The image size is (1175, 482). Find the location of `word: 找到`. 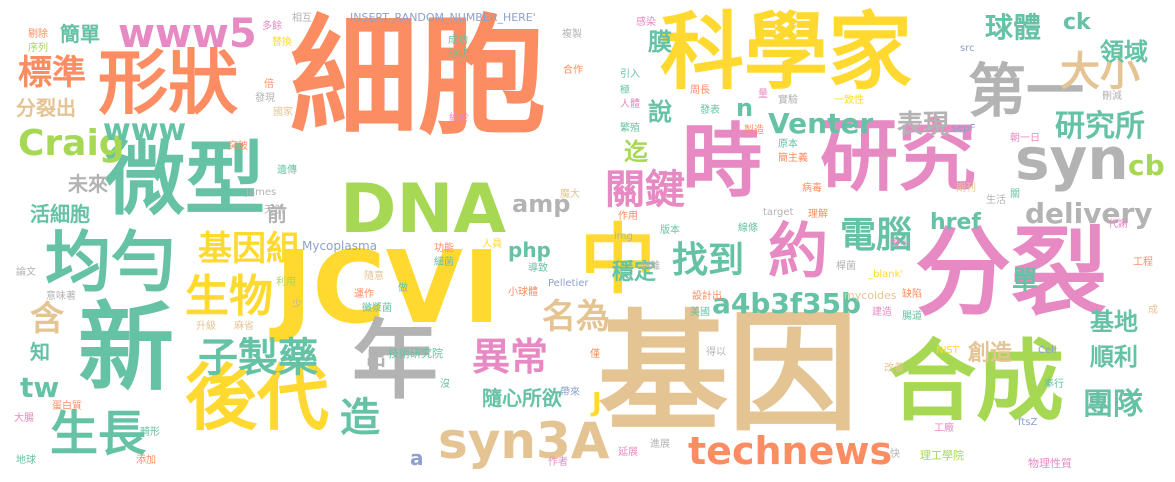

word: 找到 is located at coordinates (708, 260).